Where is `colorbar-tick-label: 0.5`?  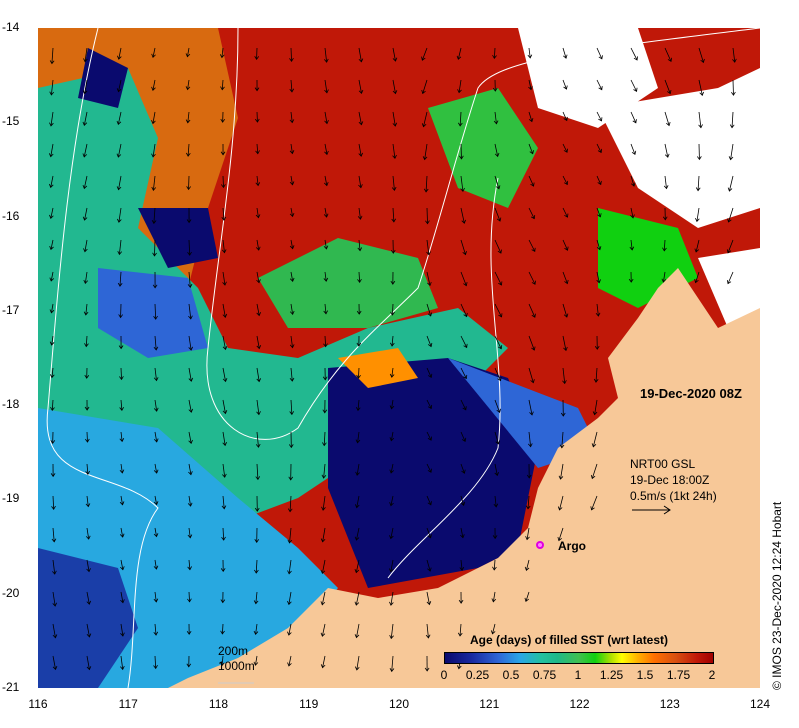 colorbar-tick-label: 0.5 is located at coordinates (511, 675).